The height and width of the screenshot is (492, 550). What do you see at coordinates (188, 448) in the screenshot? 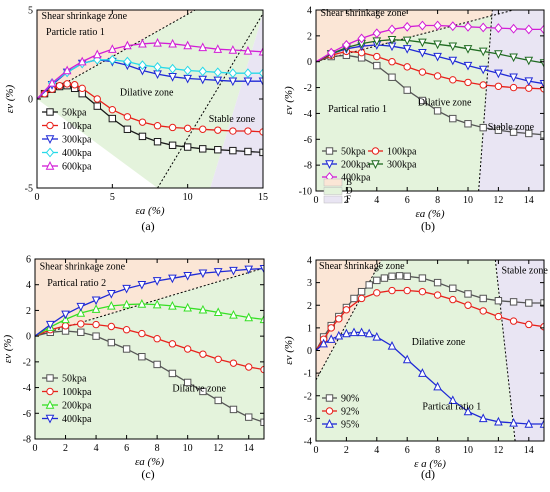
I see `x-tick-label: 10` at bounding box center [188, 448].